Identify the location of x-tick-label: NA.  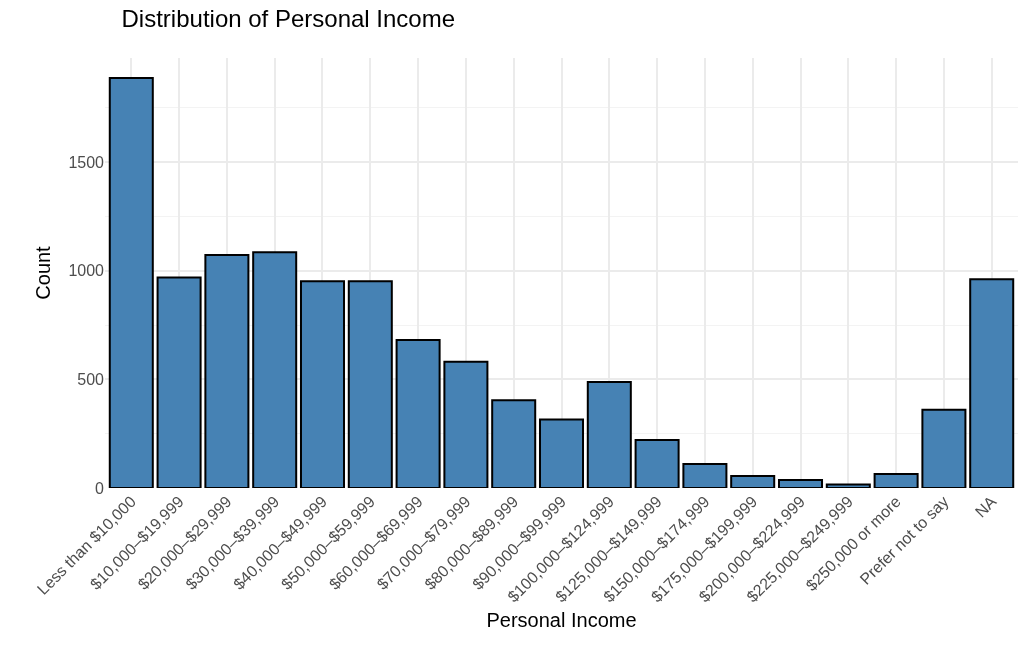
(985, 506).